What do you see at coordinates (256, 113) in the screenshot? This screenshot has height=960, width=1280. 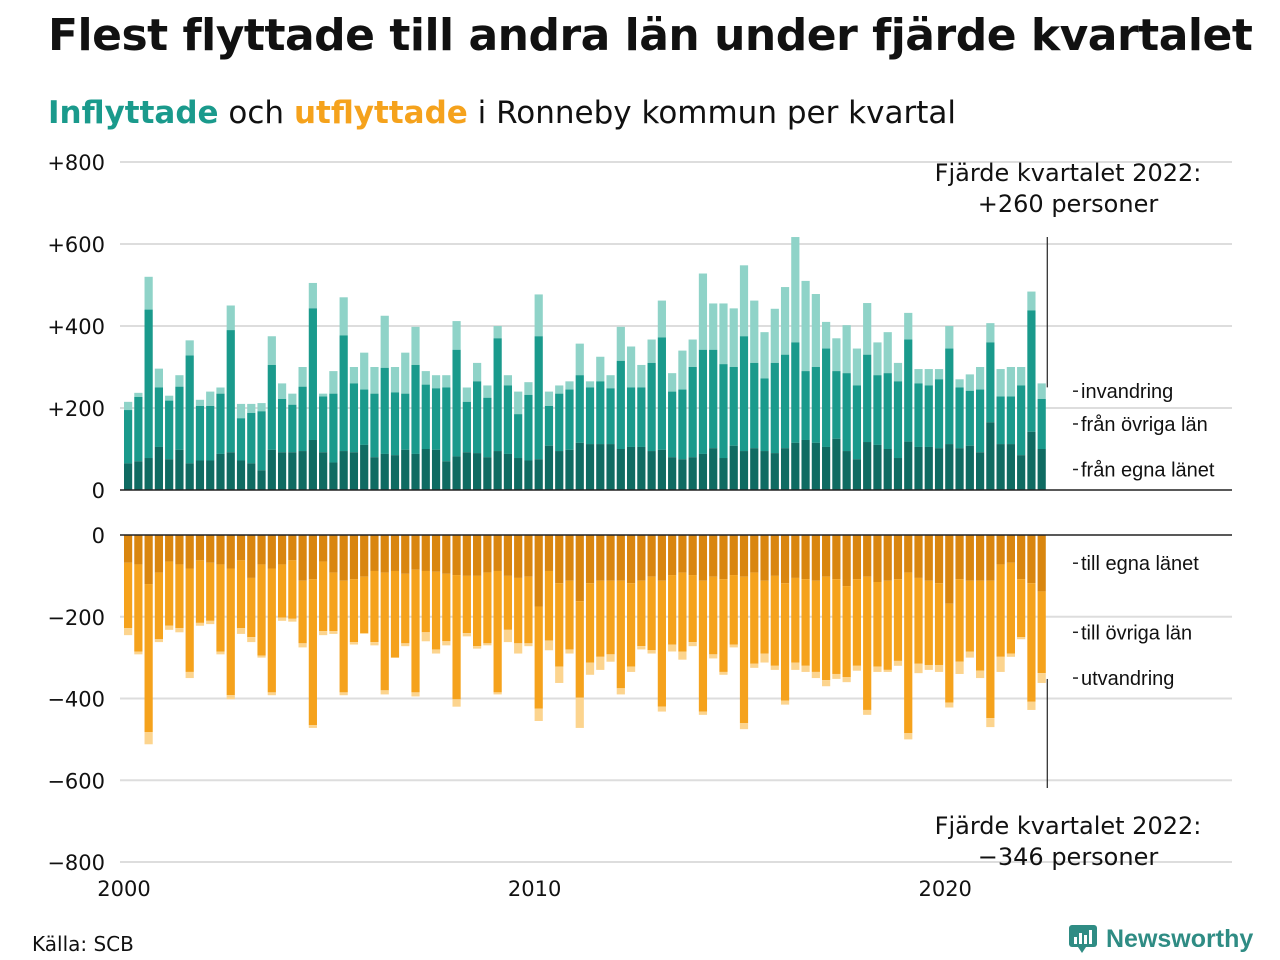 I see `subtitle-and: och` at bounding box center [256, 113].